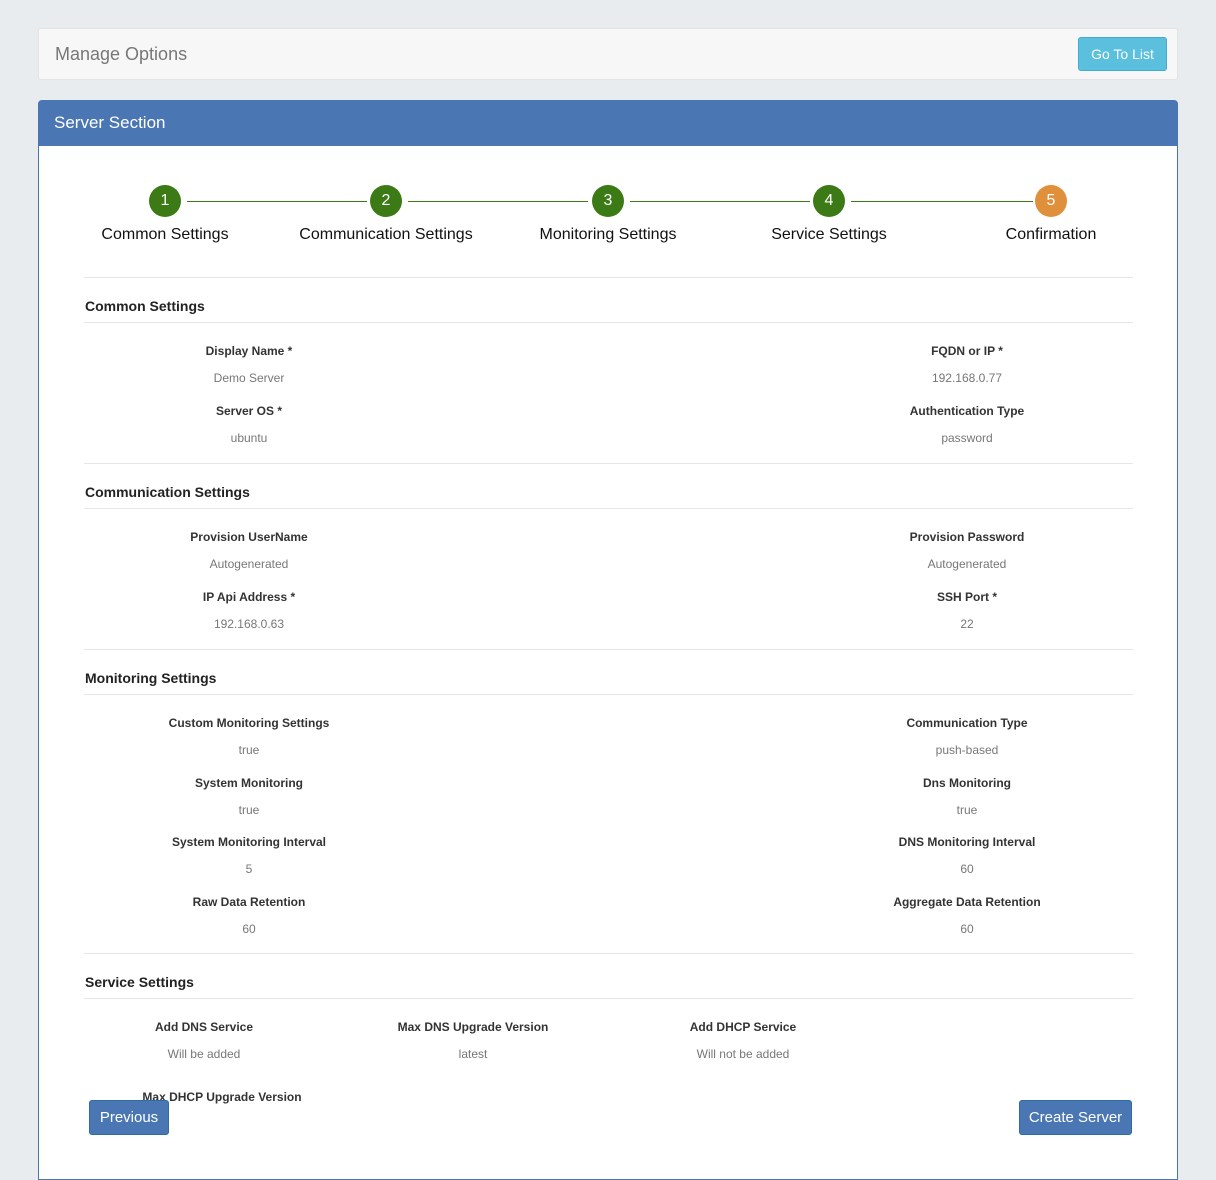 This screenshot has height=1180, width=1216. Describe the element at coordinates (249, 378) in the screenshot. I see `field-value: Demo Server` at that location.